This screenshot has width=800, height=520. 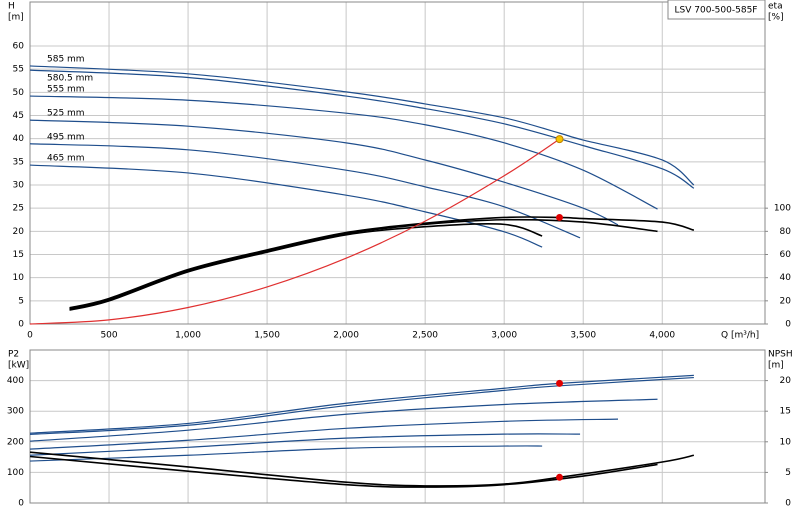 What do you see at coordinates (21, 301) in the screenshot?
I see `y-tick-label: 5` at bounding box center [21, 301].